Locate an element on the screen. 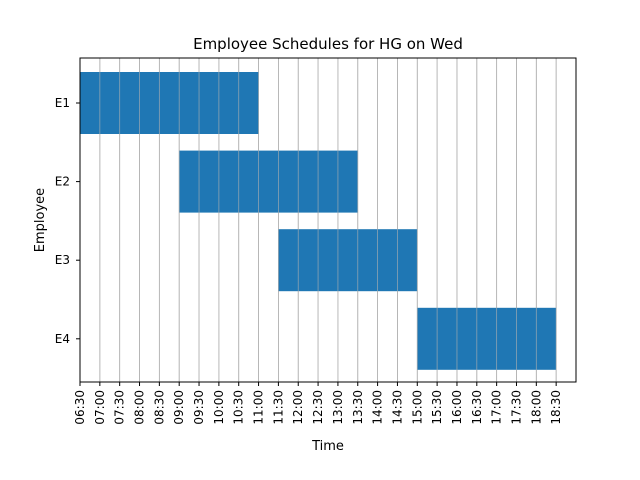 The height and width of the screenshot is (480, 640). y-axis-label: Employee is located at coordinates (40, 220).